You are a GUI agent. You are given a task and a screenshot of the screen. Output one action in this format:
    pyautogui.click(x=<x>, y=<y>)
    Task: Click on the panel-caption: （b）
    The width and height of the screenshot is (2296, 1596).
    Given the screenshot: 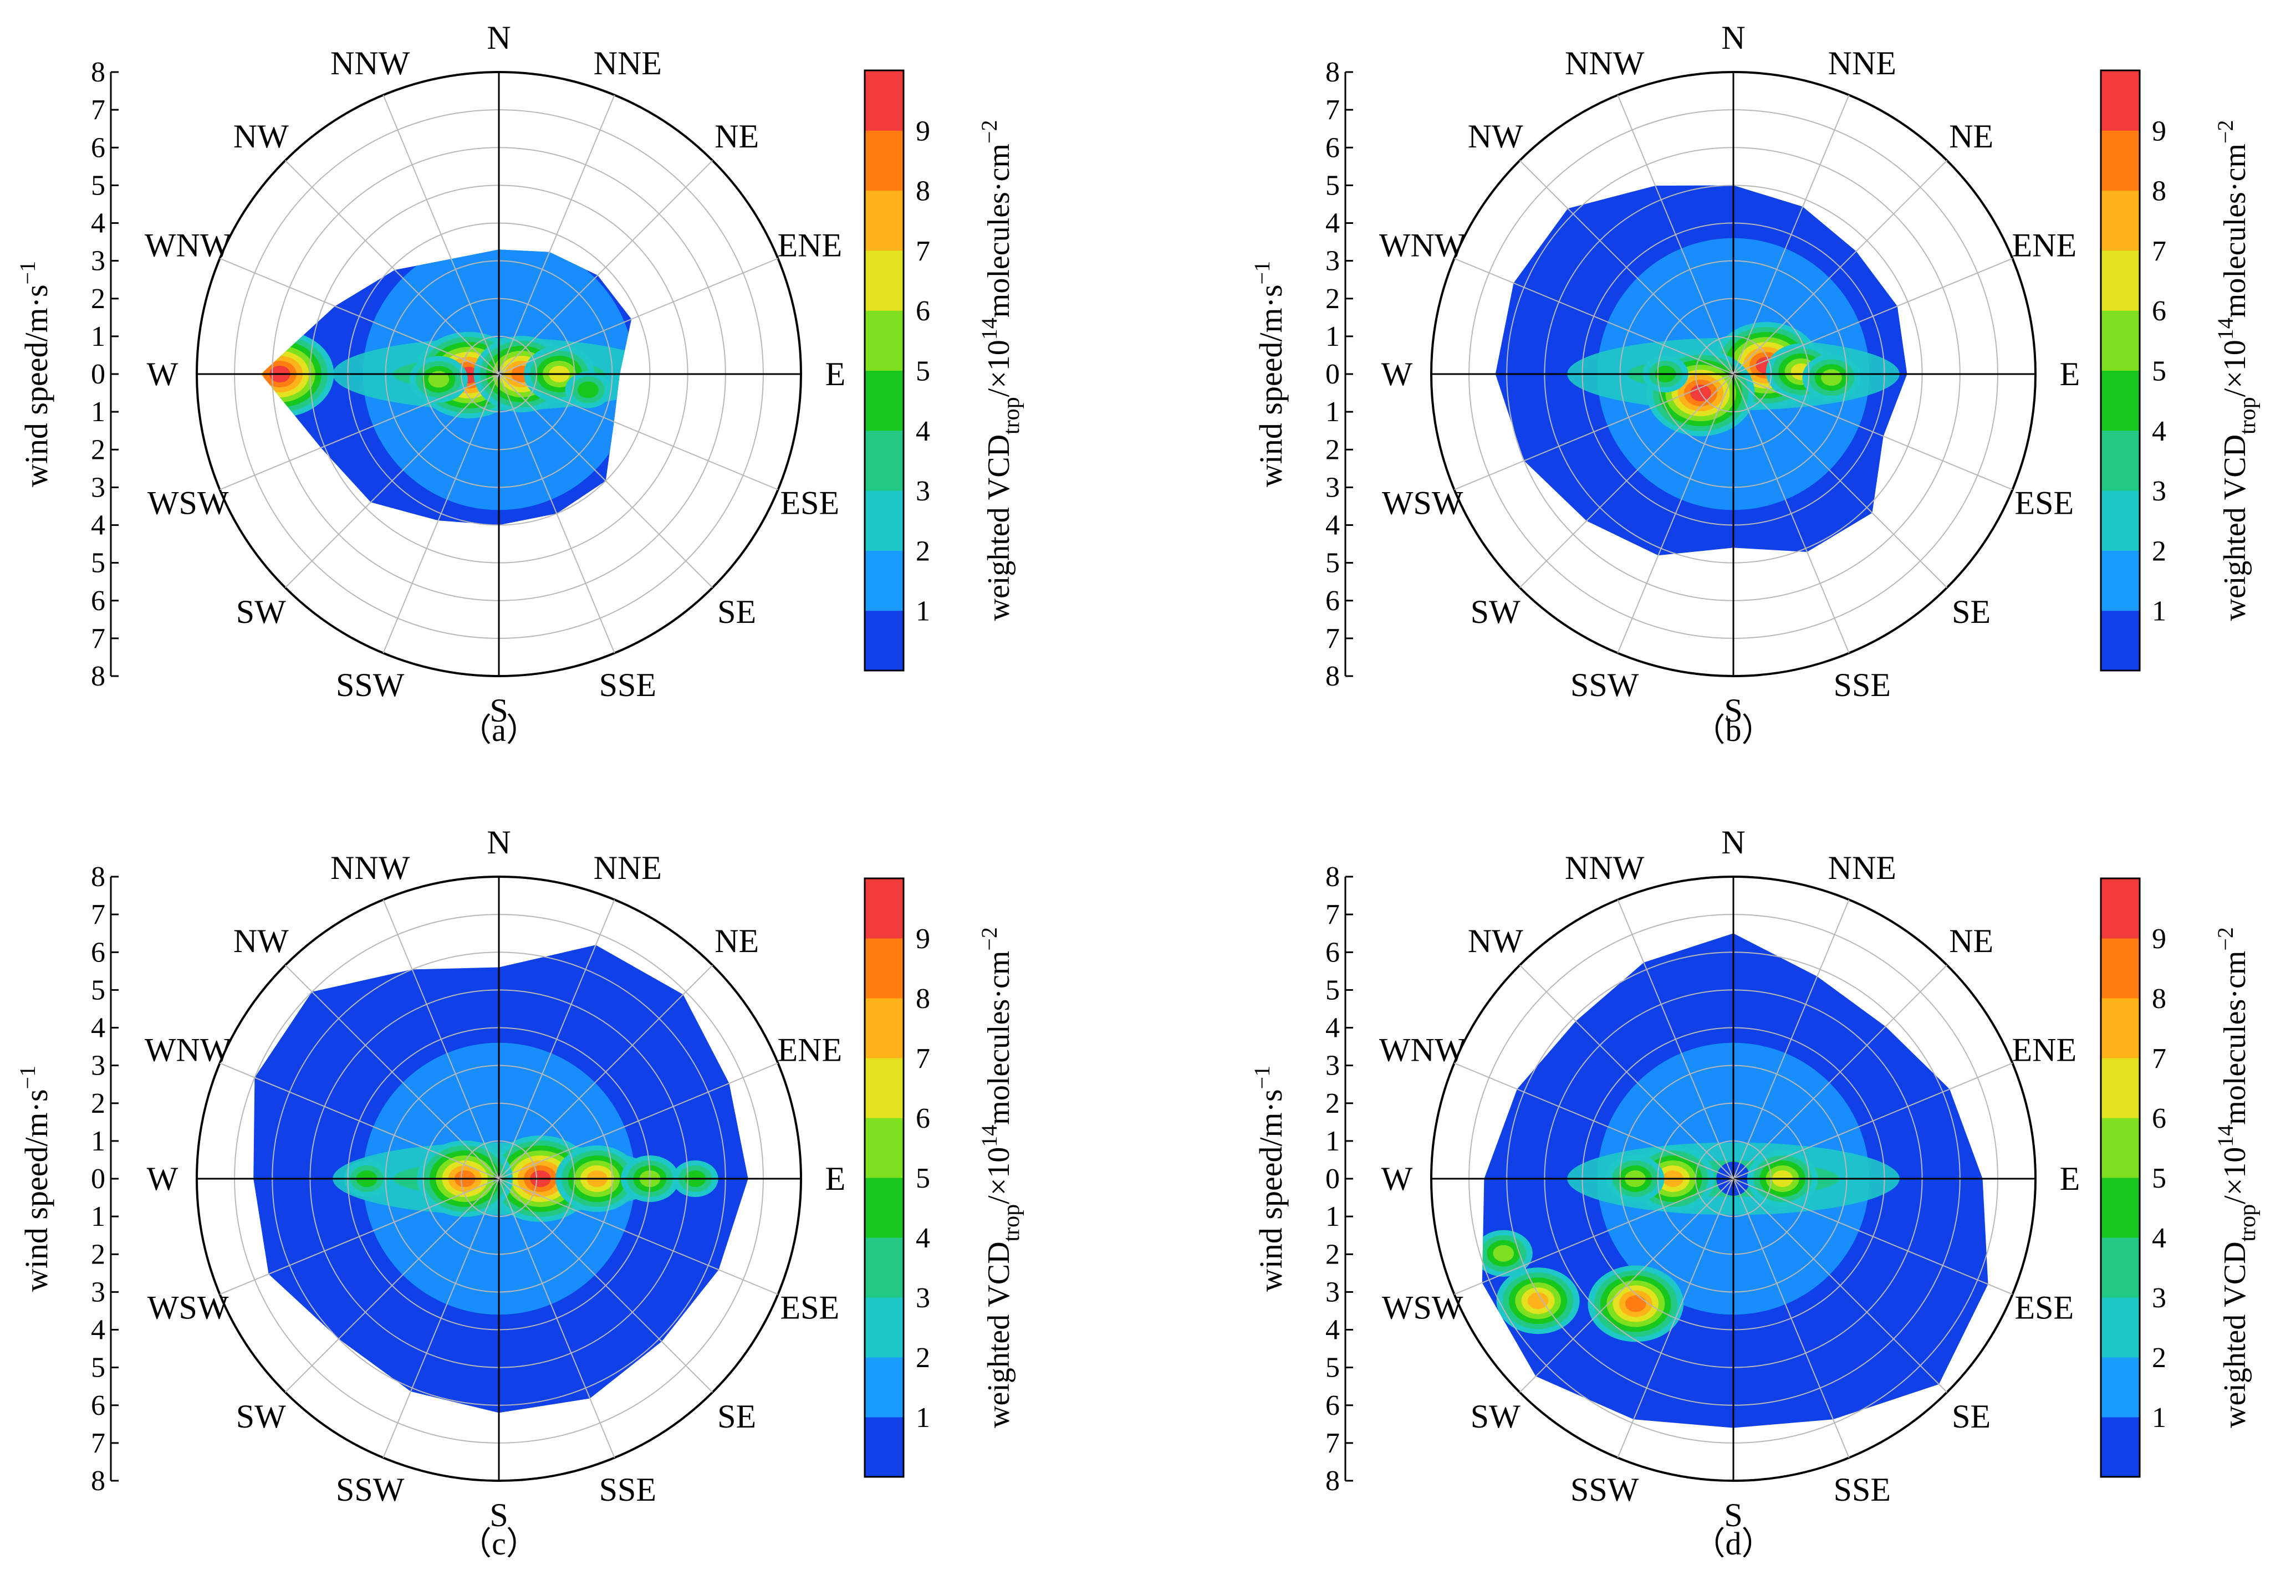 What is the action you would take?
    pyautogui.click(x=1733, y=730)
    